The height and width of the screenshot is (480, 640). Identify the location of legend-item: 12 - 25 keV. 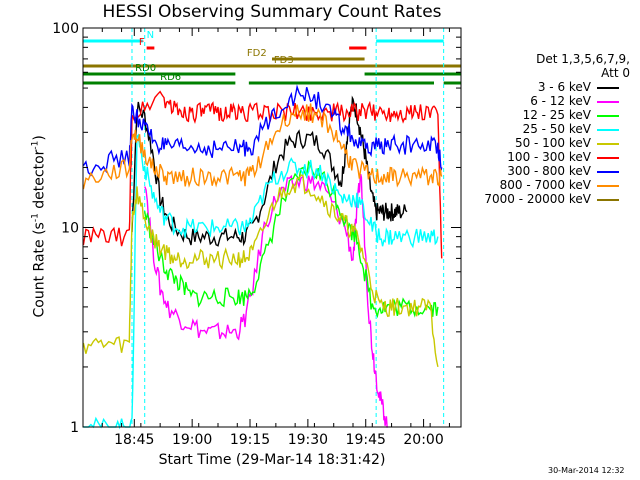
(550, 115).